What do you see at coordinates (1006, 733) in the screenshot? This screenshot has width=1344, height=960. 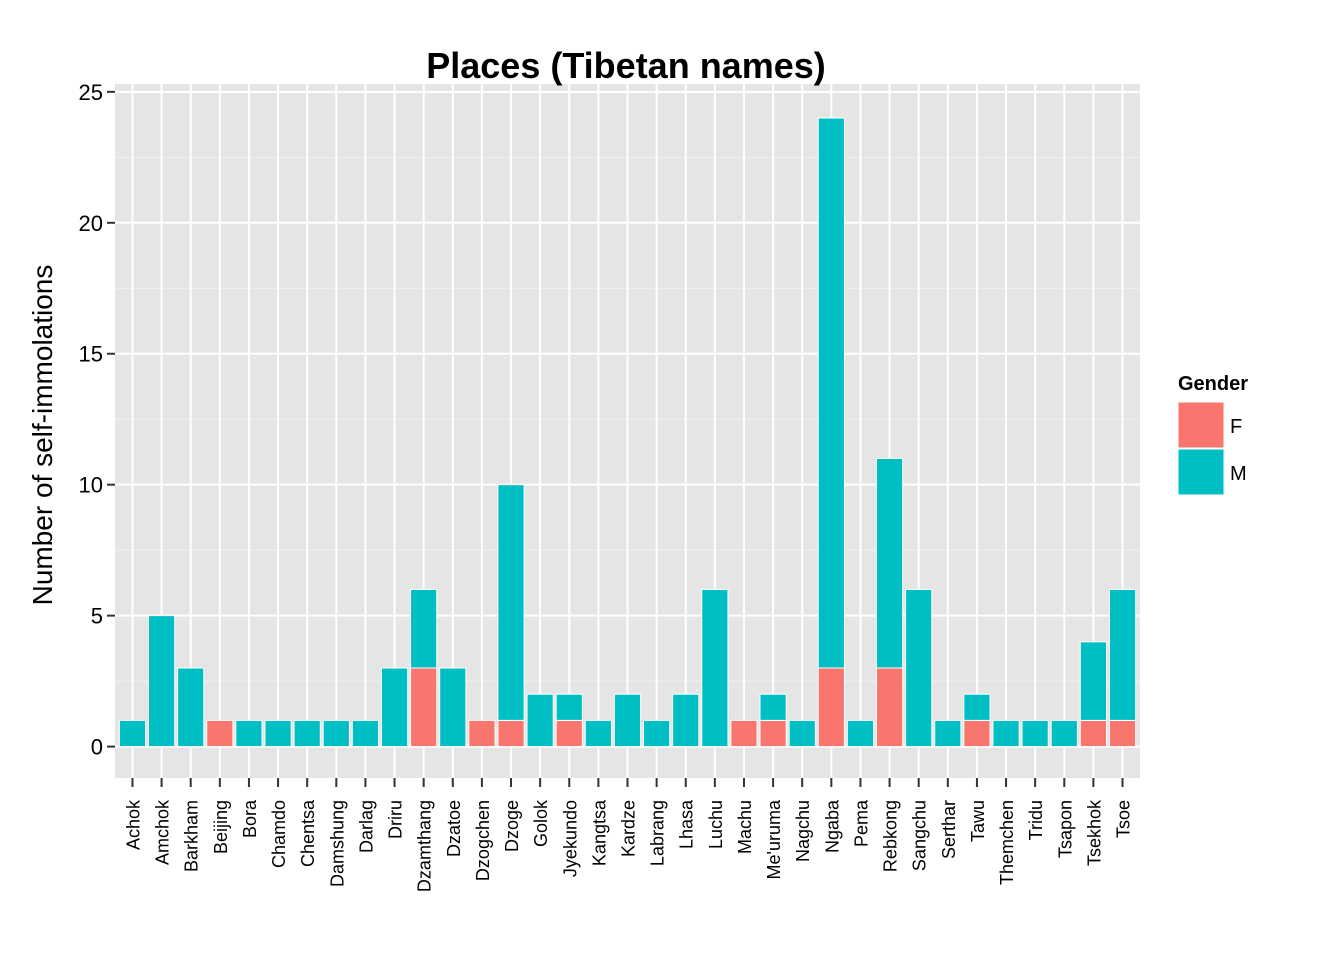 I see `bar-m-themchen` at bounding box center [1006, 733].